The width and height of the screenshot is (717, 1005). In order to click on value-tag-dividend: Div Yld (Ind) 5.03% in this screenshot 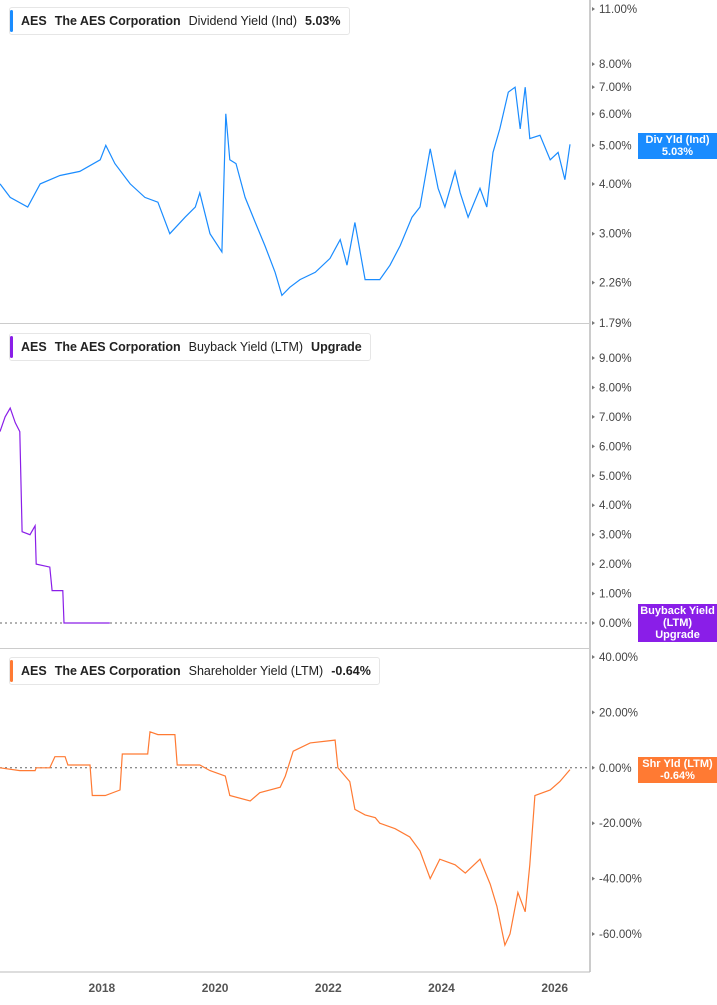, I will do `click(677, 146)`.